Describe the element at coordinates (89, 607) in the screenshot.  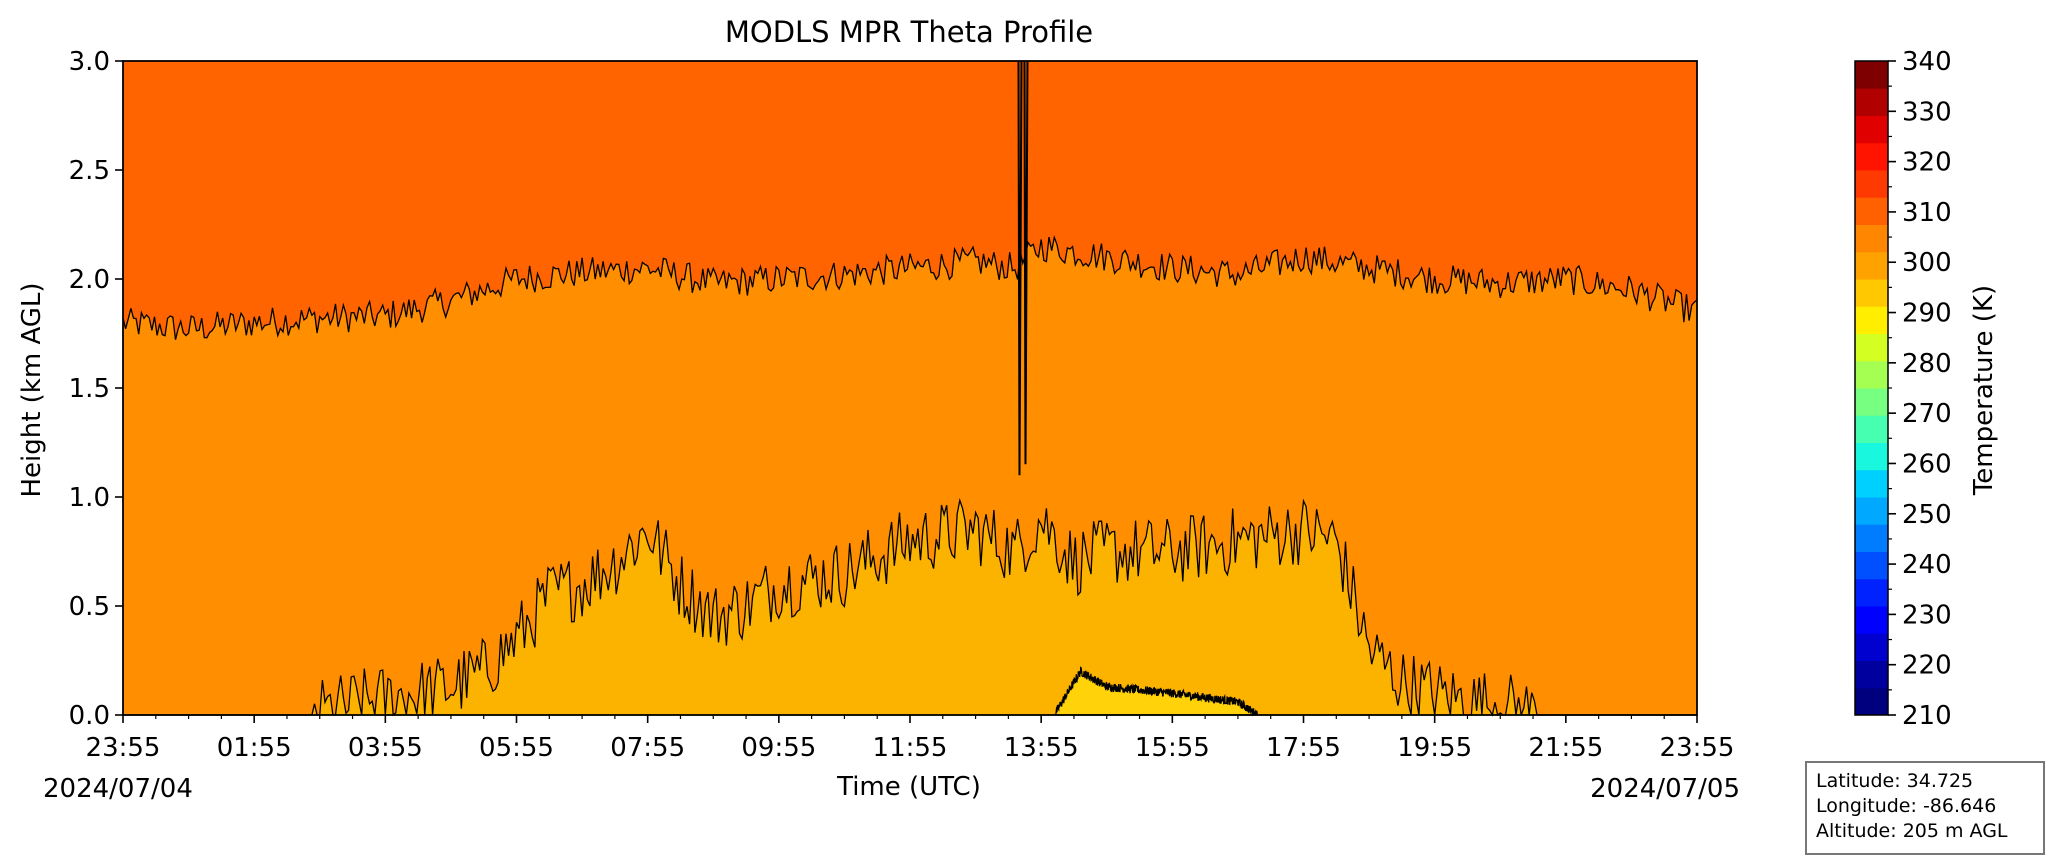
I see `y-tick-label: 0.5` at that location.